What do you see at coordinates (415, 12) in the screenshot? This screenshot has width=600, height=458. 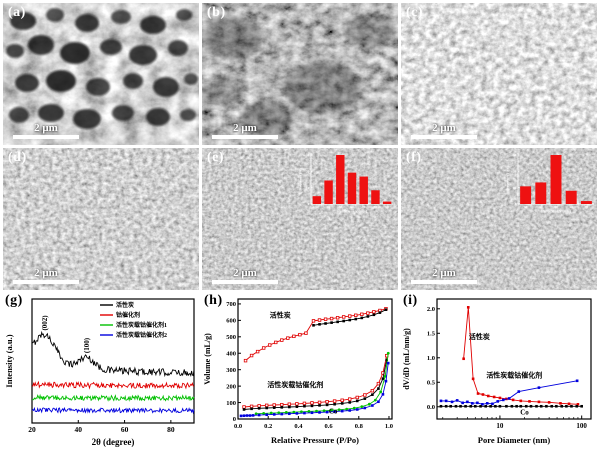 I see `panel-label-c: (c)` at bounding box center [415, 12].